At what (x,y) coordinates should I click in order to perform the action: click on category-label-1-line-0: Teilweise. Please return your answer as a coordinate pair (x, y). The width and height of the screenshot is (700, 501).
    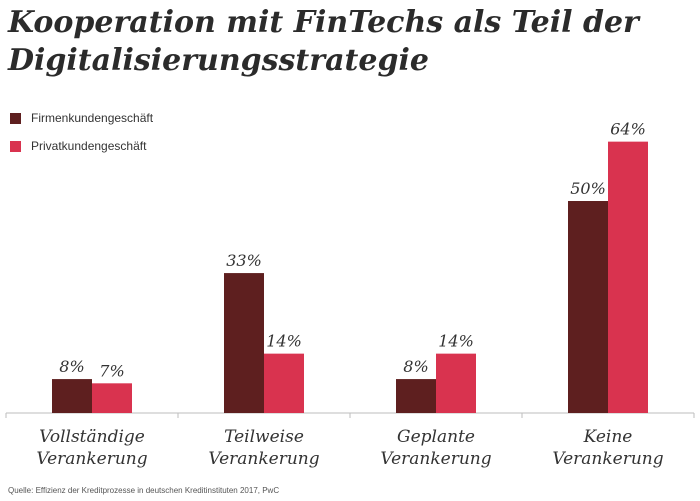
    Looking at the image, I should click on (264, 437).